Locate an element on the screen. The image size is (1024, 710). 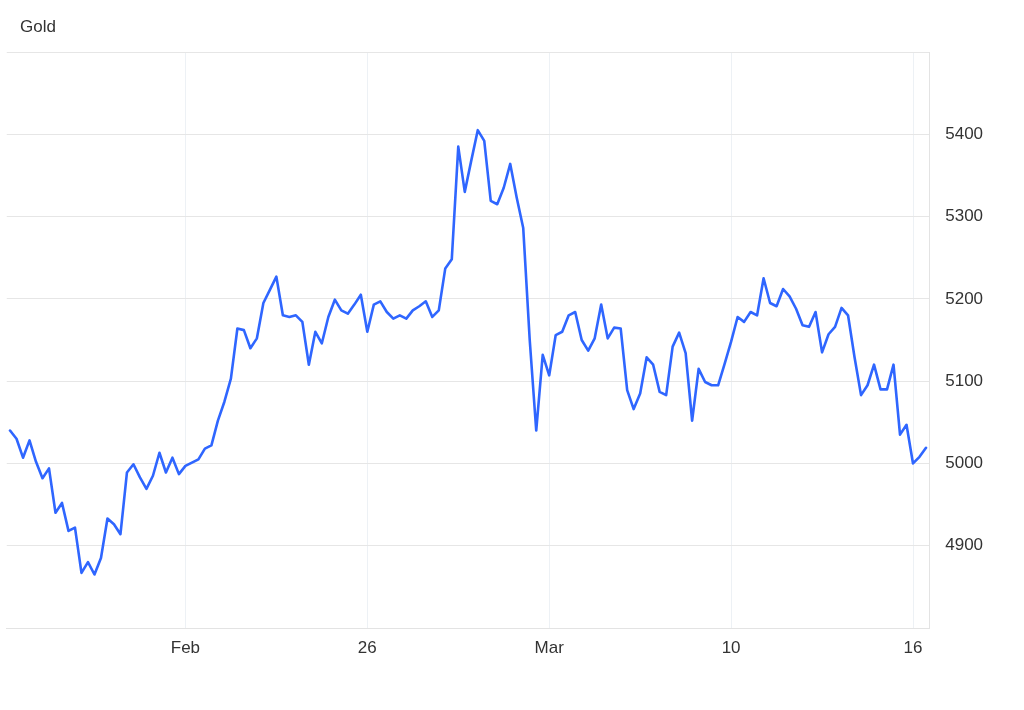
y-tick-label: 5200 is located at coordinates (964, 298).